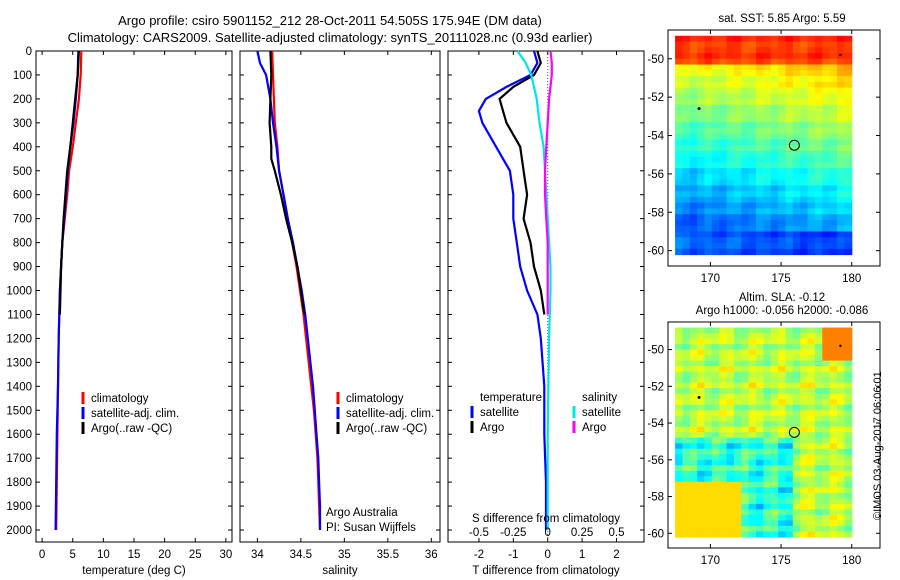 The height and width of the screenshot is (580, 900). I want to click on y-tick-label: 1700, so click(19, 459).